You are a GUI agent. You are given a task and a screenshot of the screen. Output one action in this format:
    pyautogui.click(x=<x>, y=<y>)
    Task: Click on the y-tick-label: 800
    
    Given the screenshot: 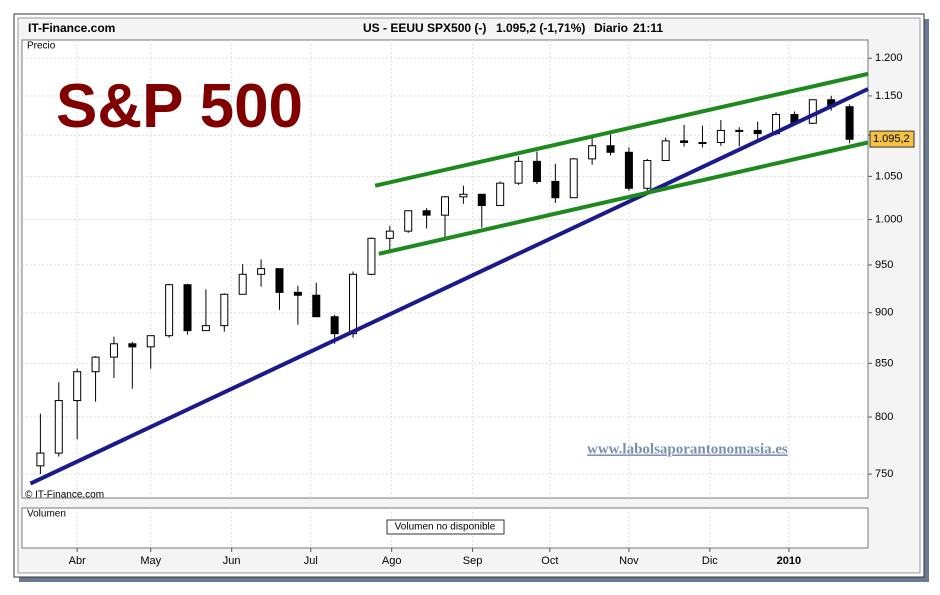 What is the action you would take?
    pyautogui.click(x=884, y=417)
    